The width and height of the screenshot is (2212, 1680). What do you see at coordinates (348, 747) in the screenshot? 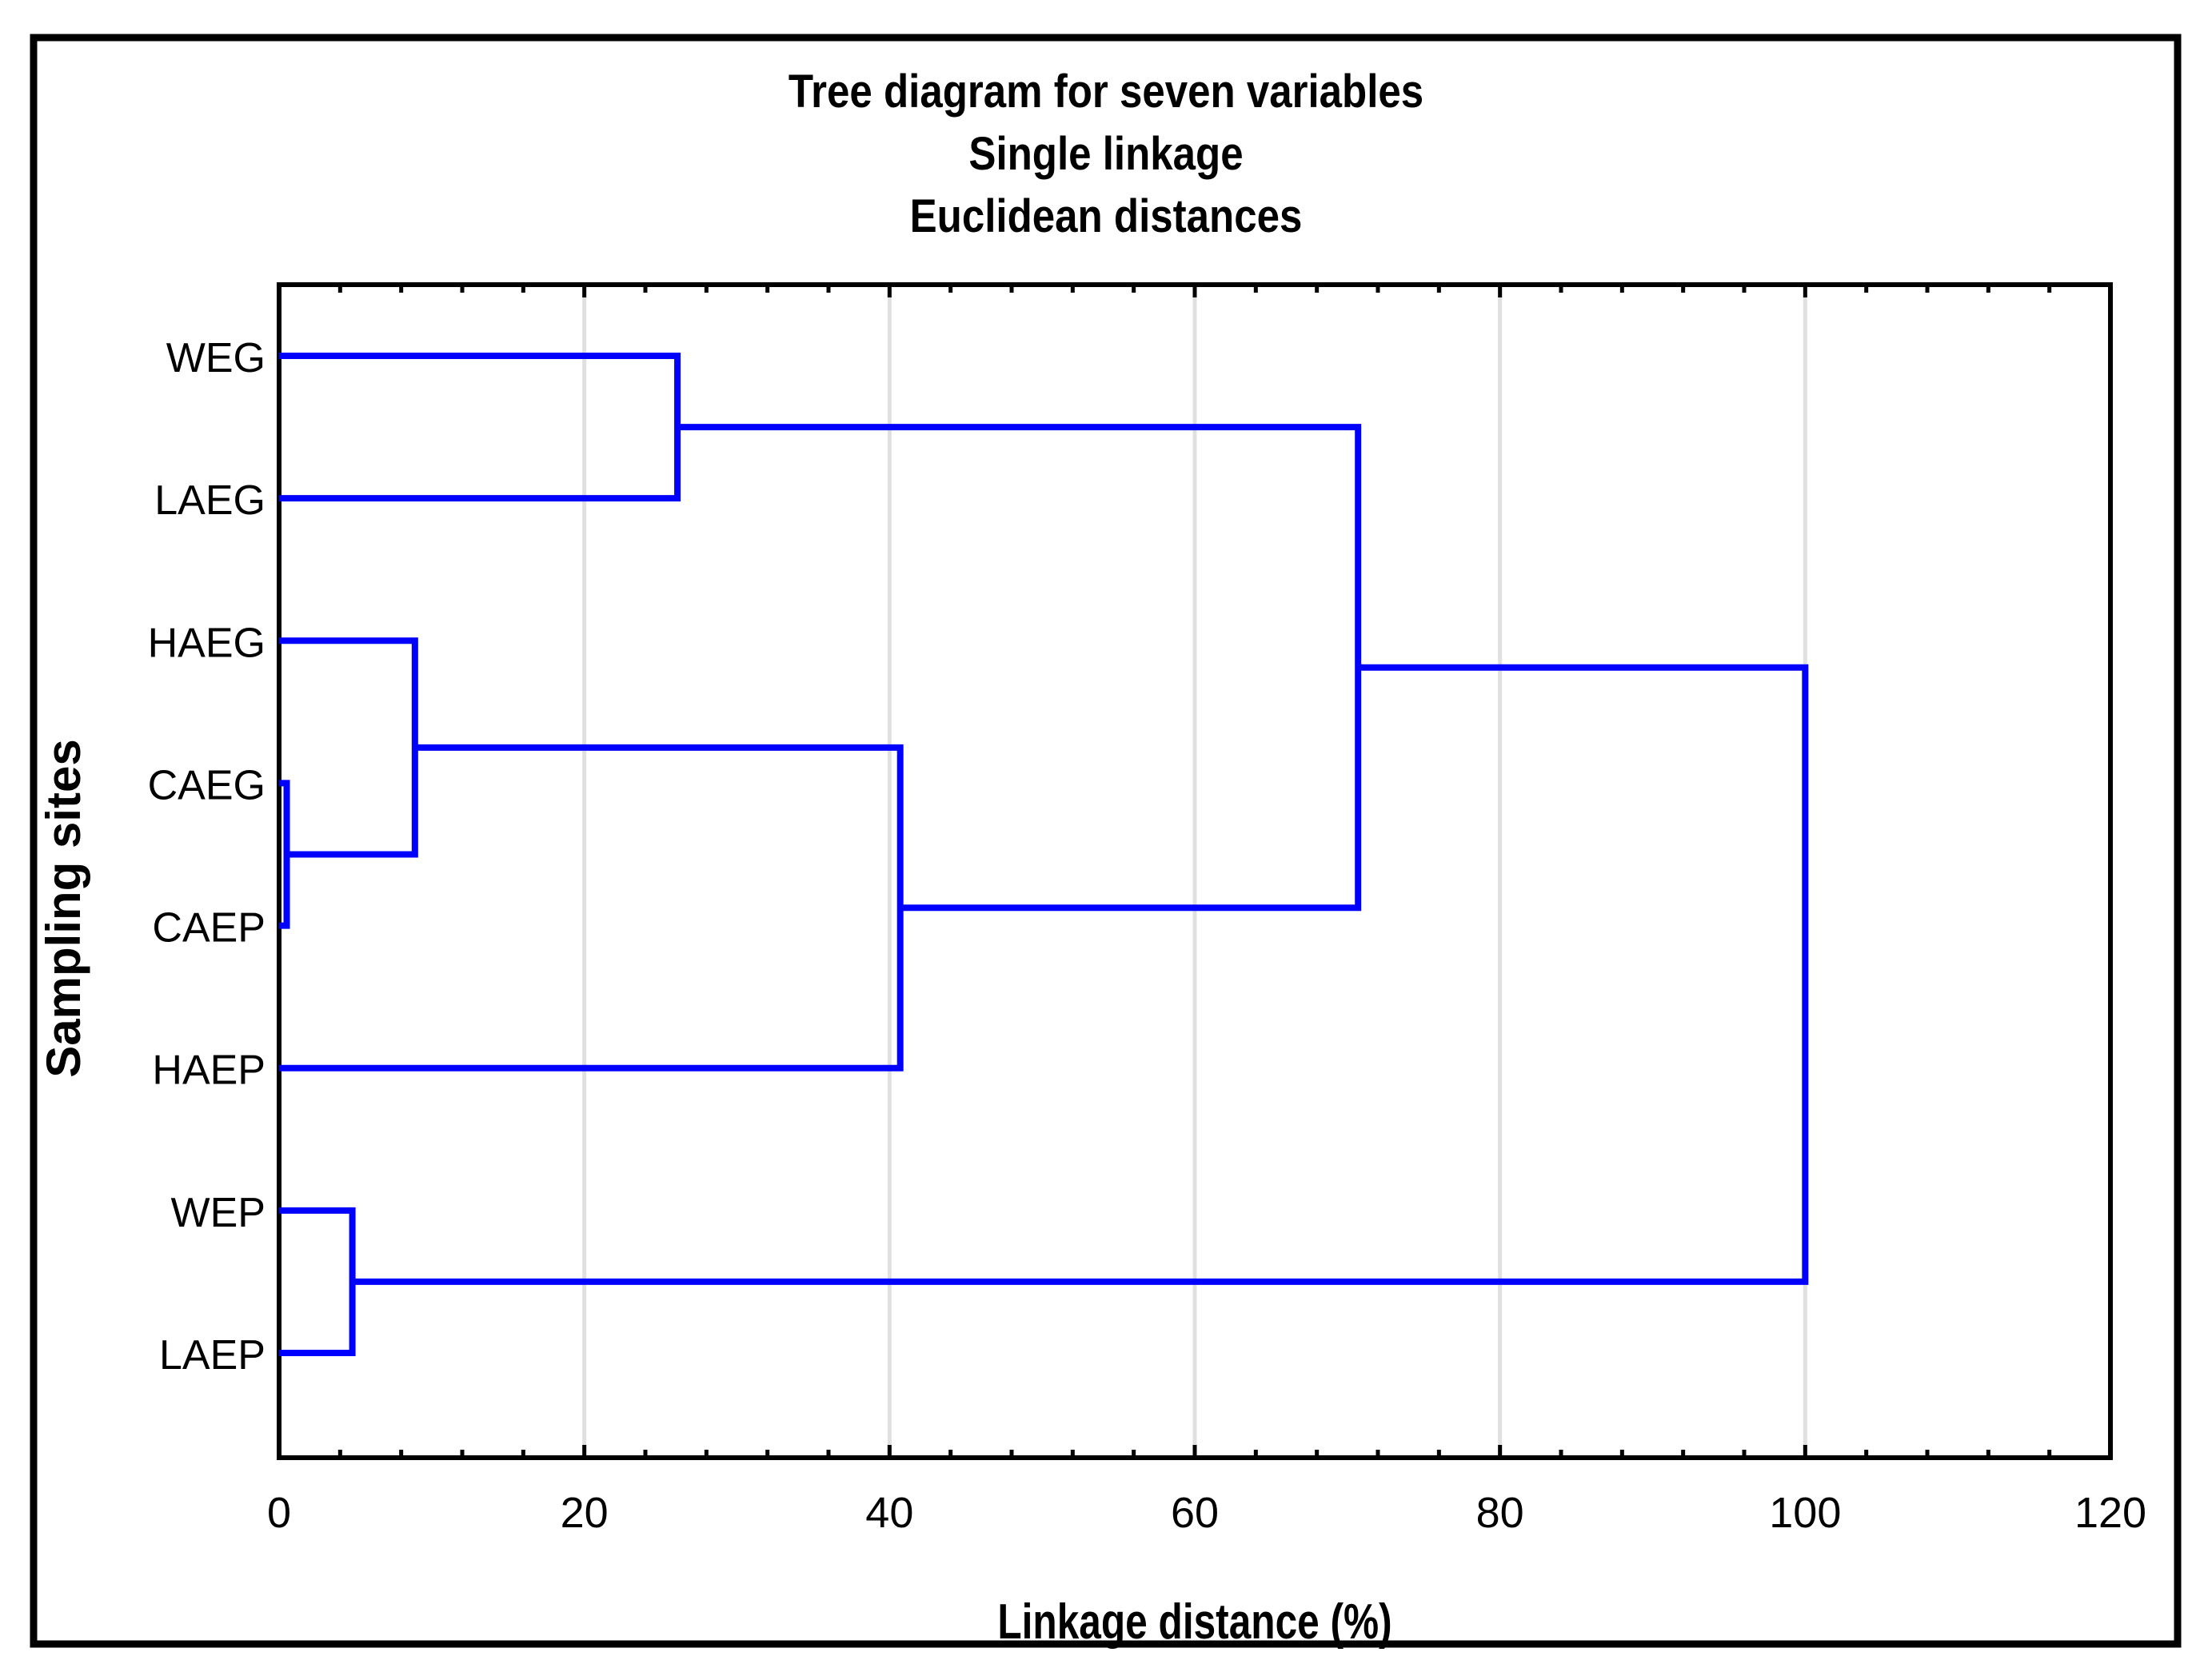
I see `dendrogram-link-M3` at bounding box center [348, 747].